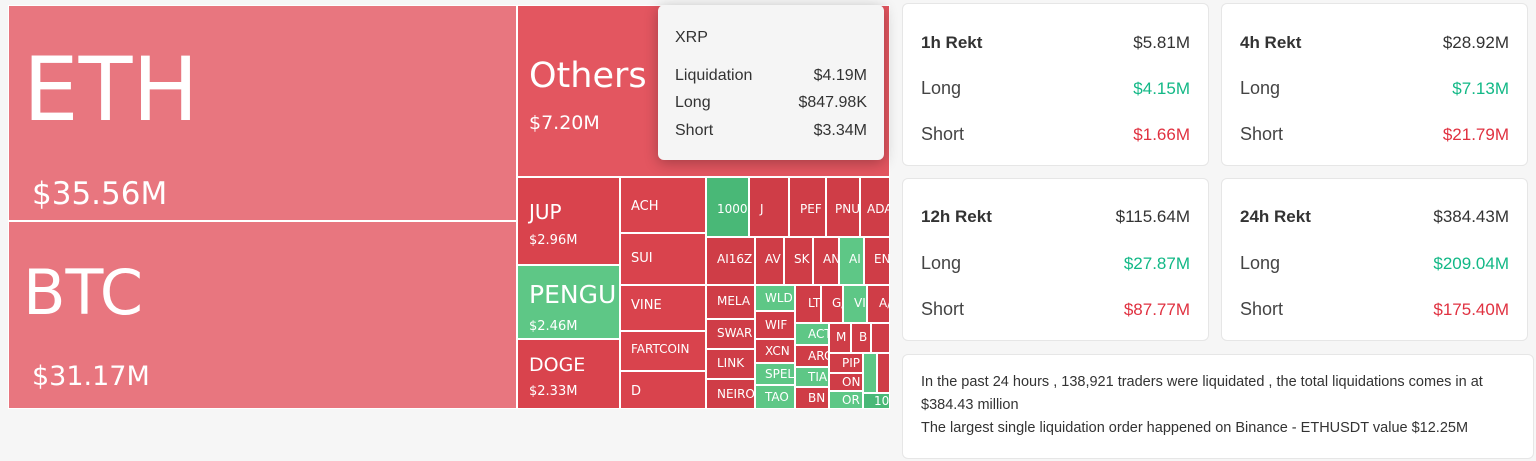  I want to click on treemap-tile-ga: G/, so click(832, 304).